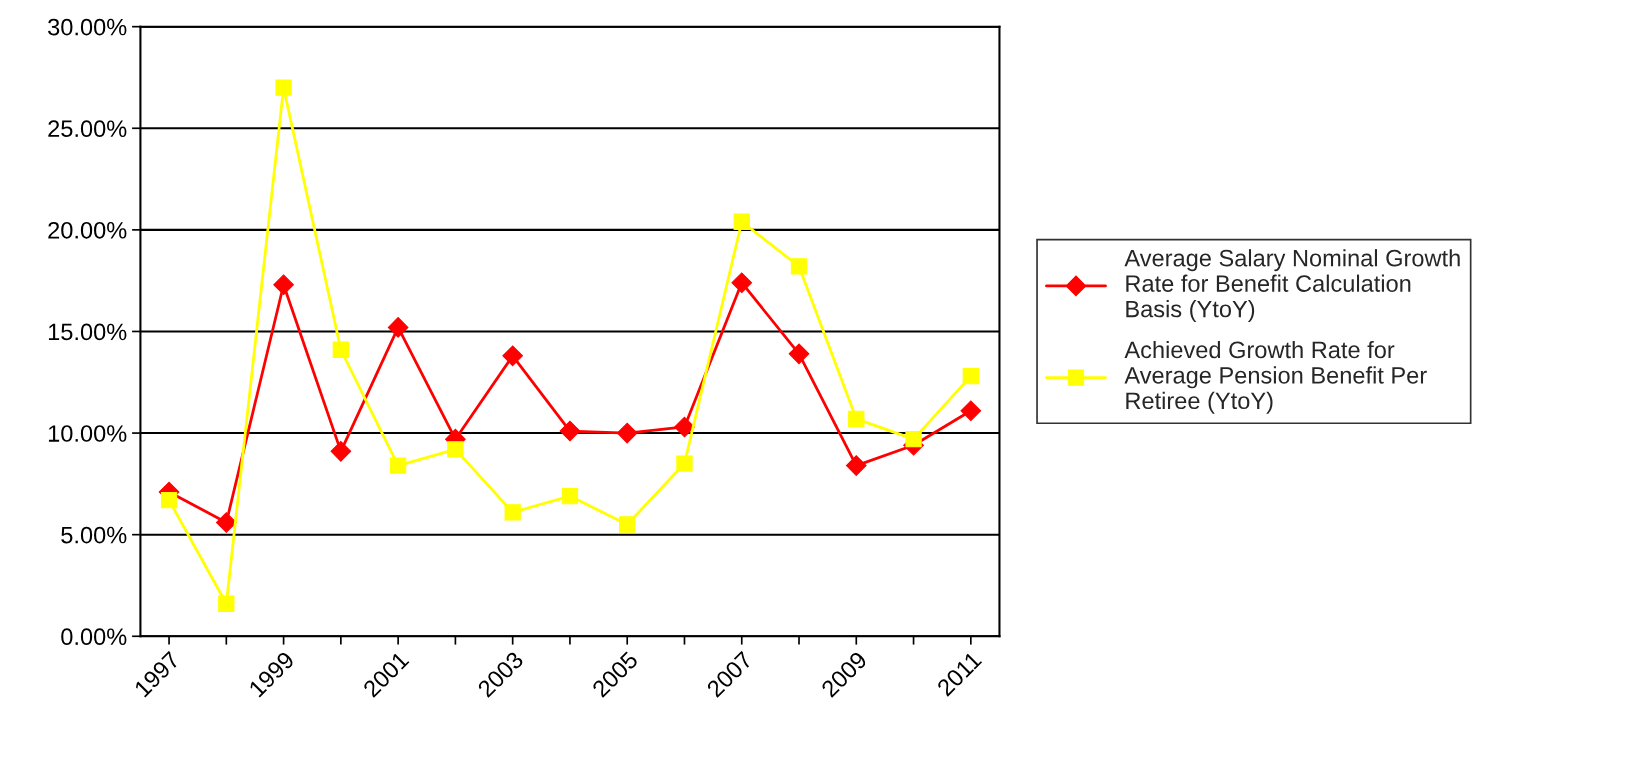 The image size is (1652, 762). I want to click on y-tick-label: 20.00%, so click(87, 230).